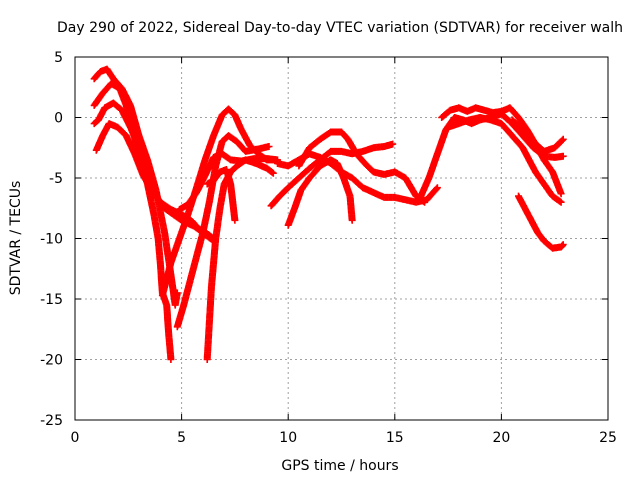 The width and height of the screenshot is (640, 480). I want to click on x-tick-label: 25, so click(608, 438).